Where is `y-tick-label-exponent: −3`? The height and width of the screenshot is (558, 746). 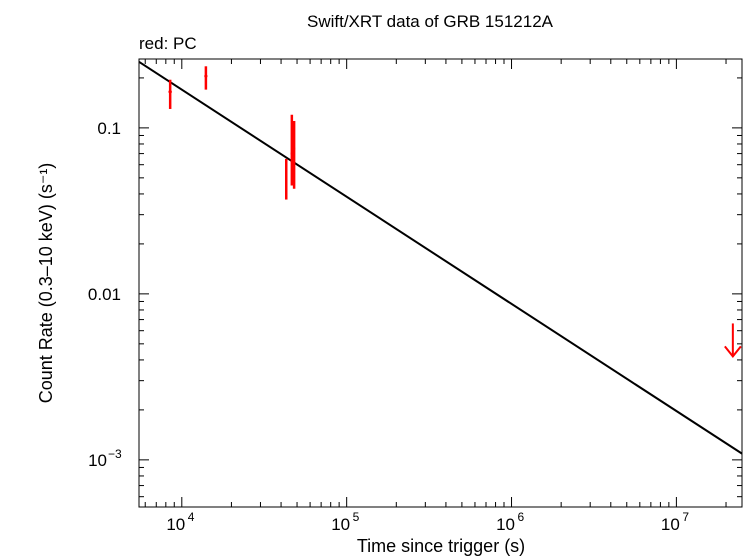
y-tick-label-exponent: −3 is located at coordinates (115, 454).